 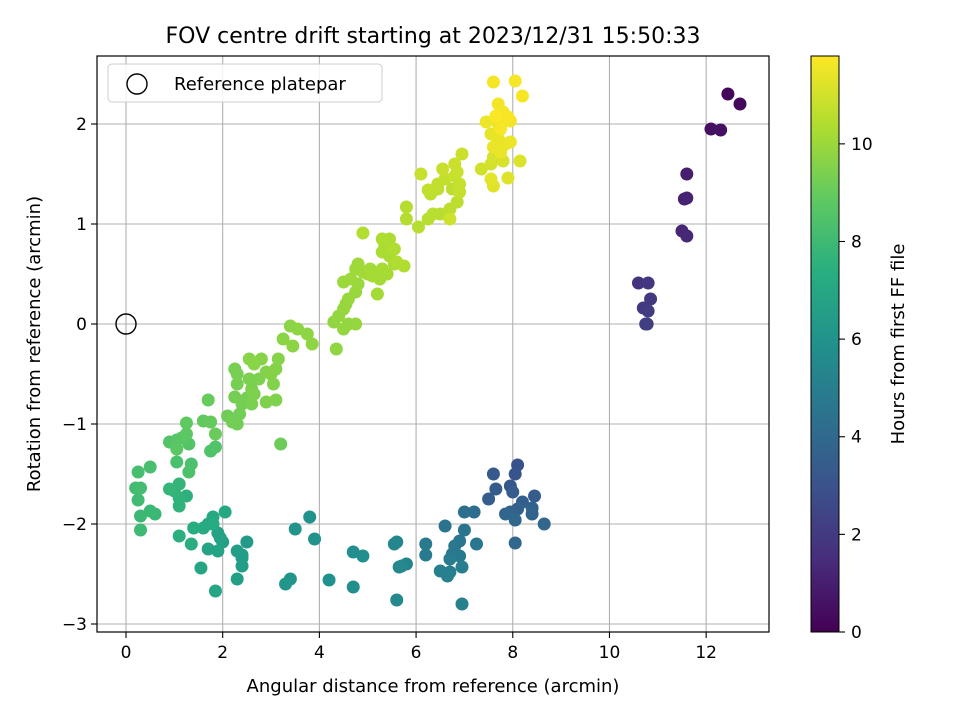 I want to click on y-tick-label: 2, so click(x=81, y=125).